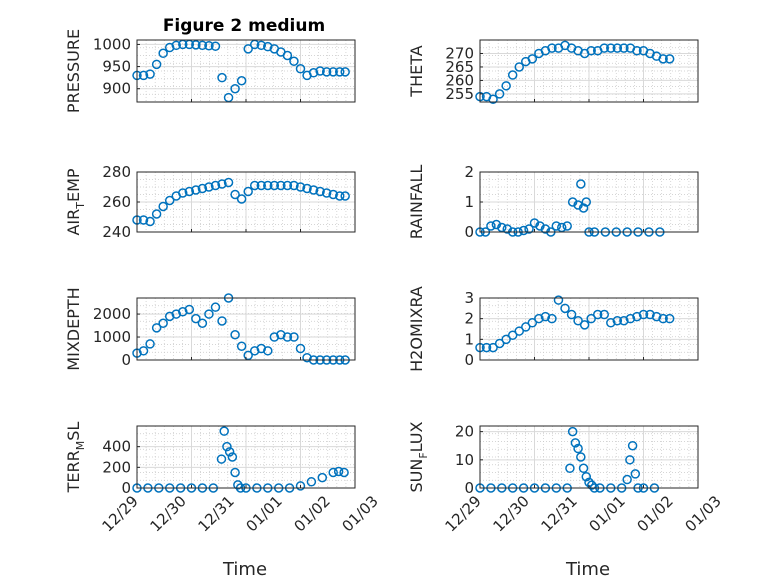 Image resolution: width=778 pixels, height=583 pixels. What do you see at coordinates (655, 513) in the screenshot?
I see `x-tick-label: 01/02` at bounding box center [655, 513].